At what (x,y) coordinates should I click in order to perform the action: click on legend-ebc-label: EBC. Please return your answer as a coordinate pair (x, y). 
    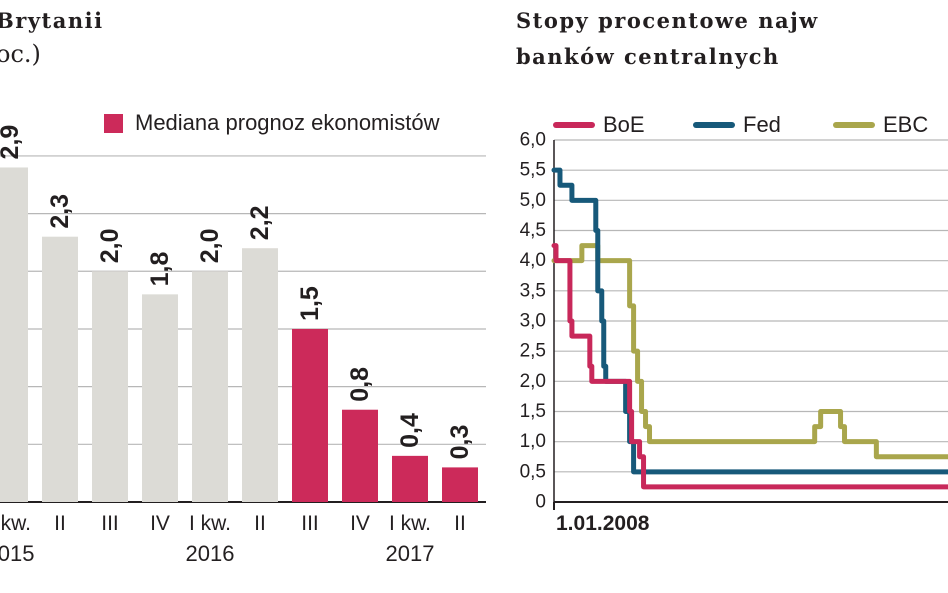
    Looking at the image, I should click on (906, 124).